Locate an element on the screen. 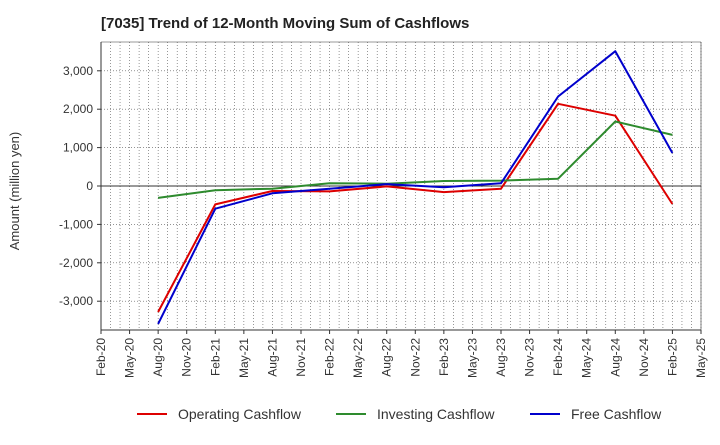  x-tick-label: Aug-24 is located at coordinates (615, 357).